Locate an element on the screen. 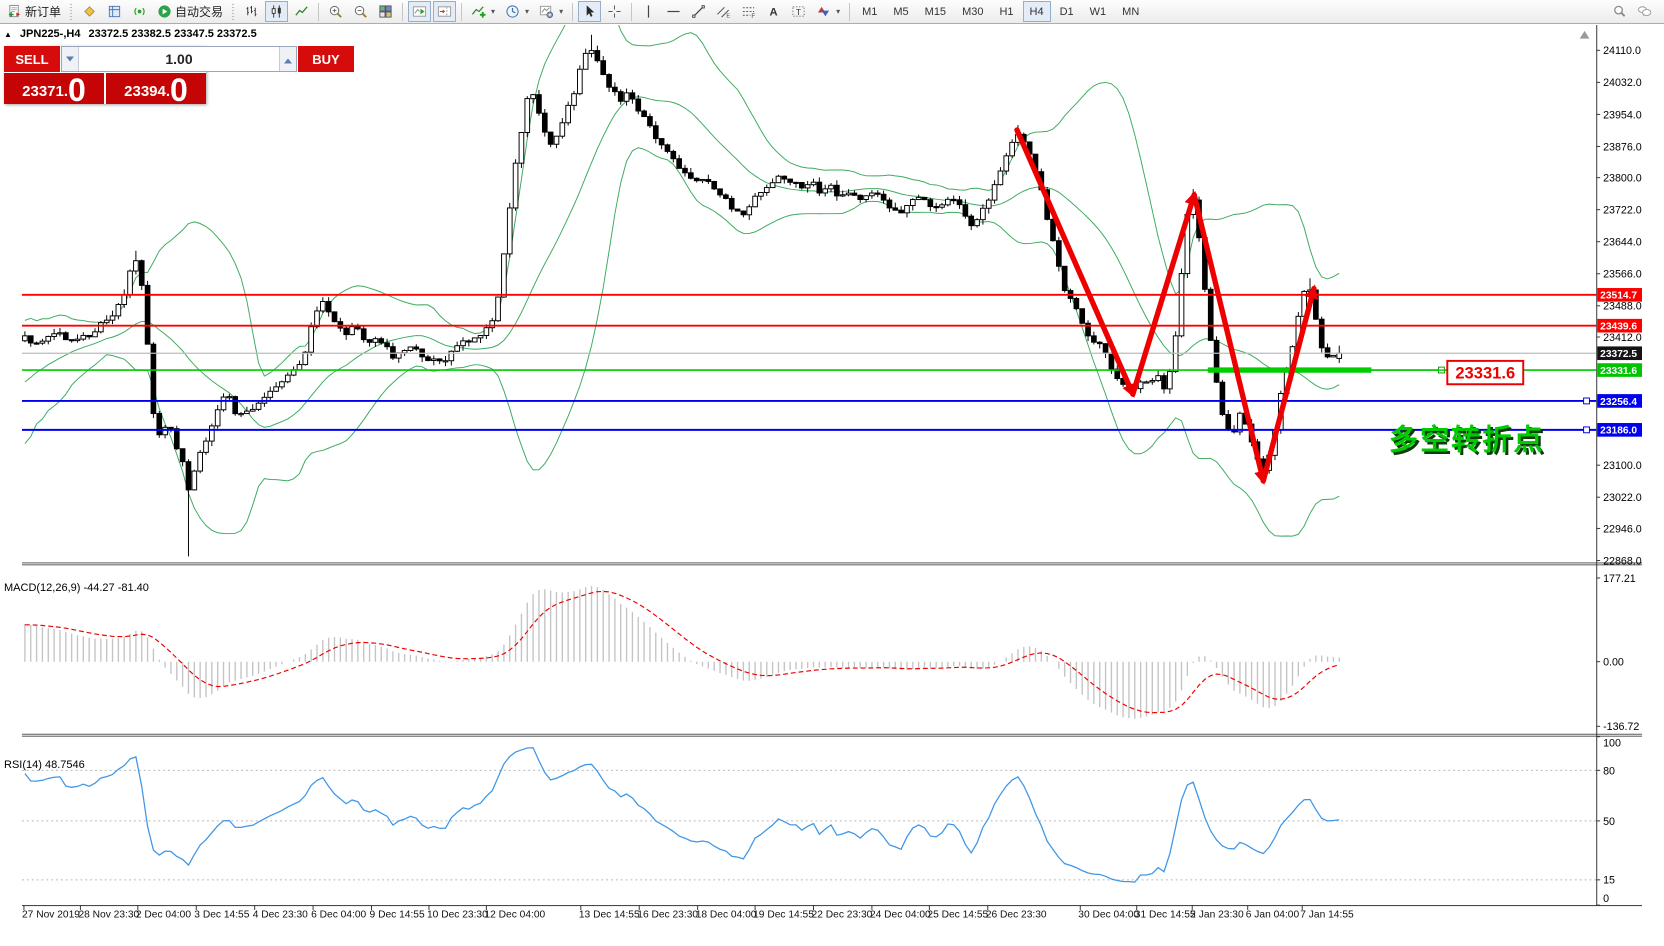 The image size is (1664, 946). volume-input is located at coordinates (179, 59).